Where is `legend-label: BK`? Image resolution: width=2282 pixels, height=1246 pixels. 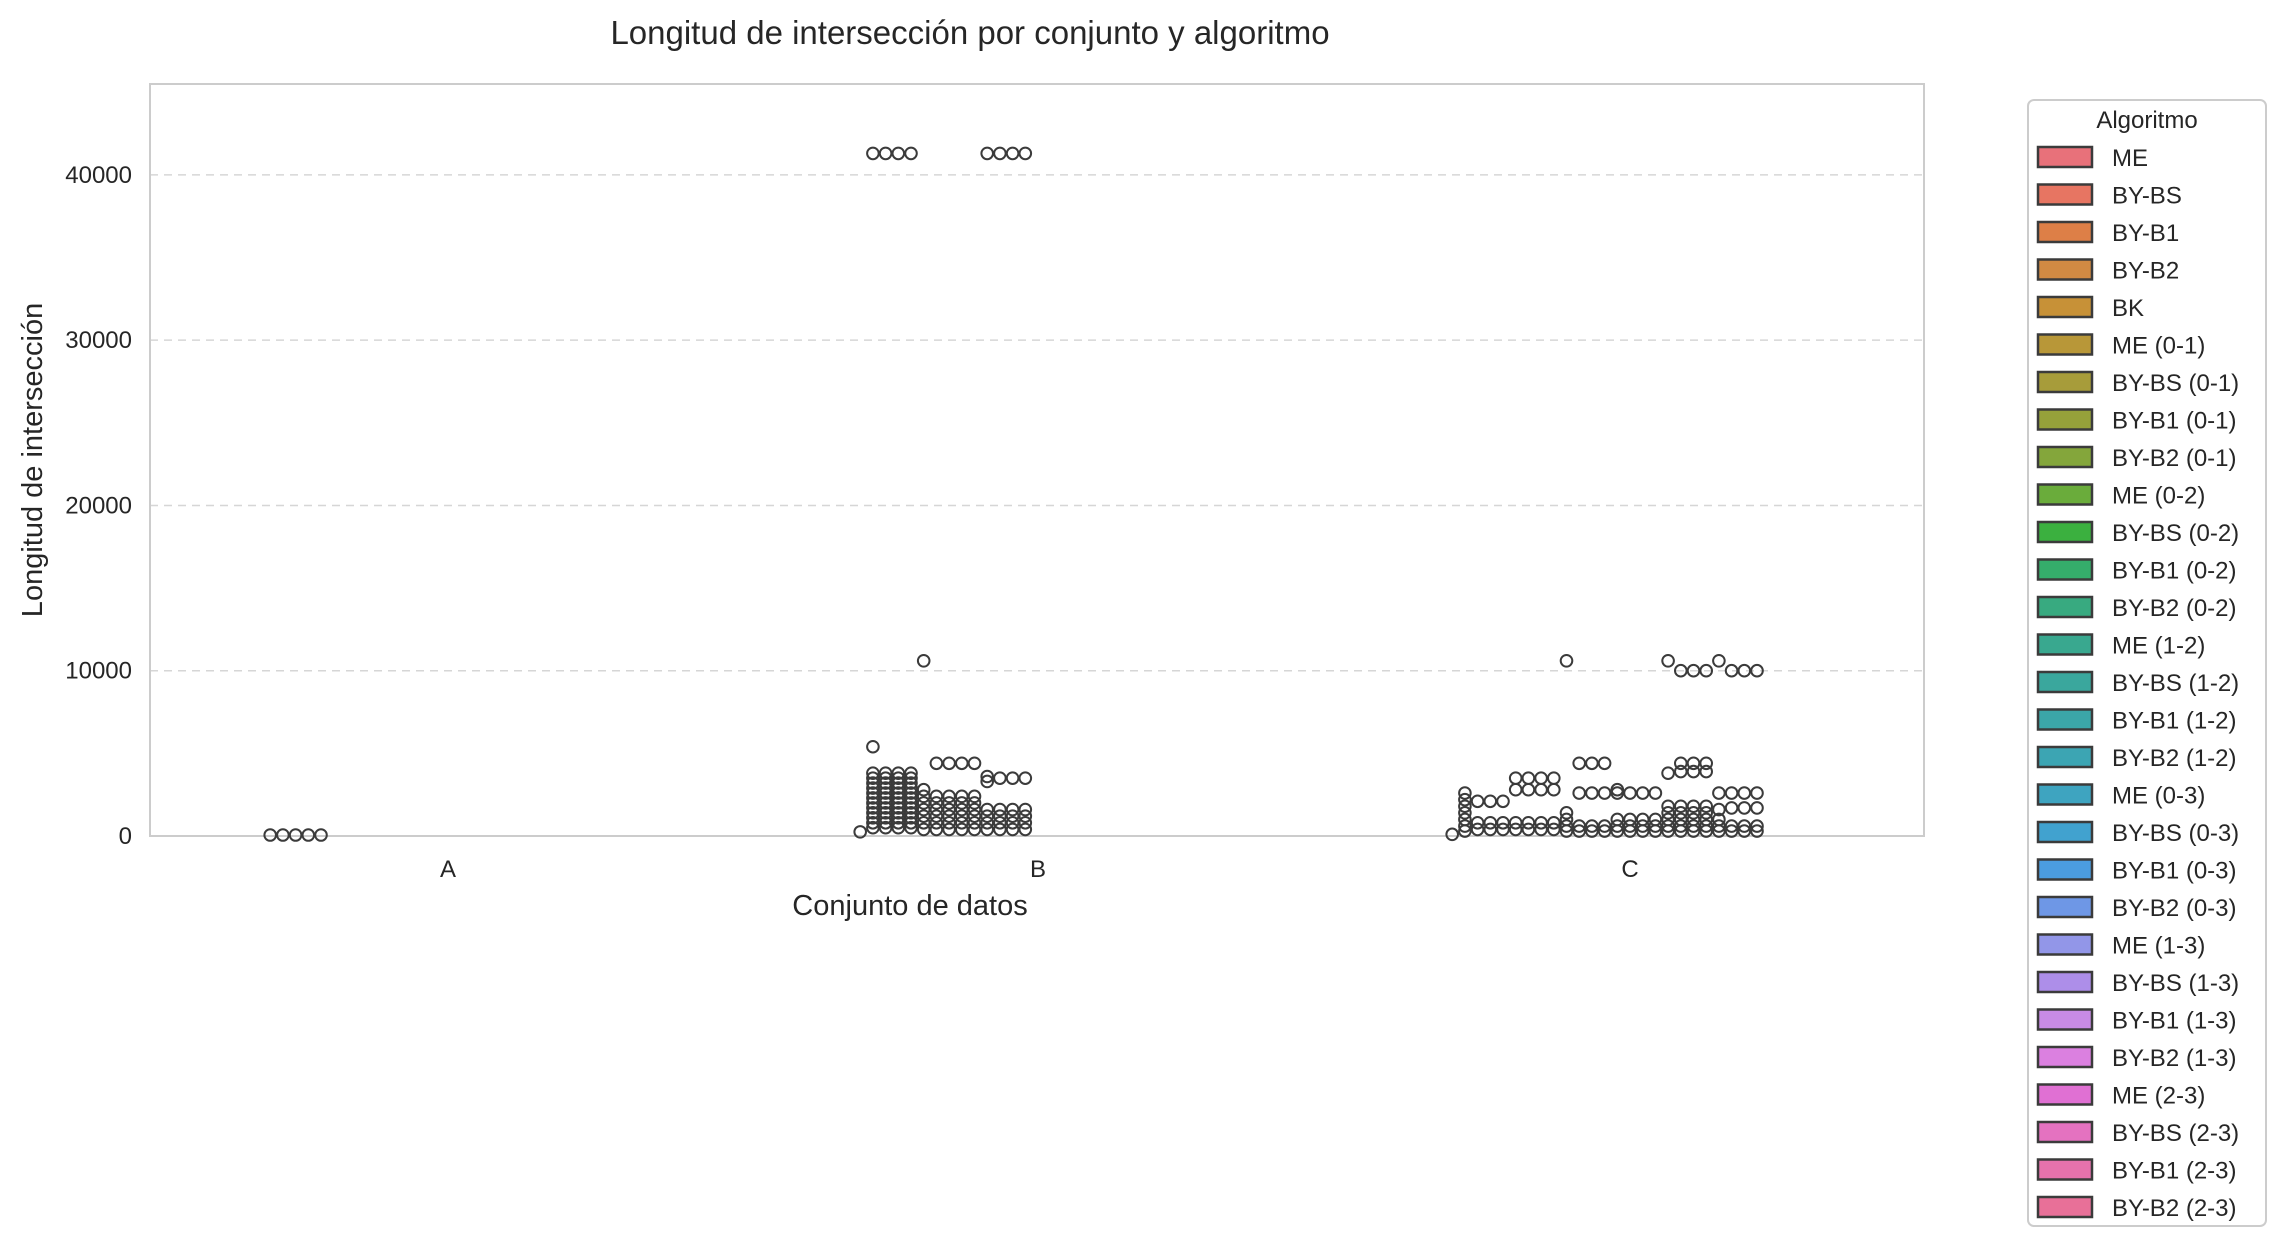 legend-label: BK is located at coordinates (2128, 308).